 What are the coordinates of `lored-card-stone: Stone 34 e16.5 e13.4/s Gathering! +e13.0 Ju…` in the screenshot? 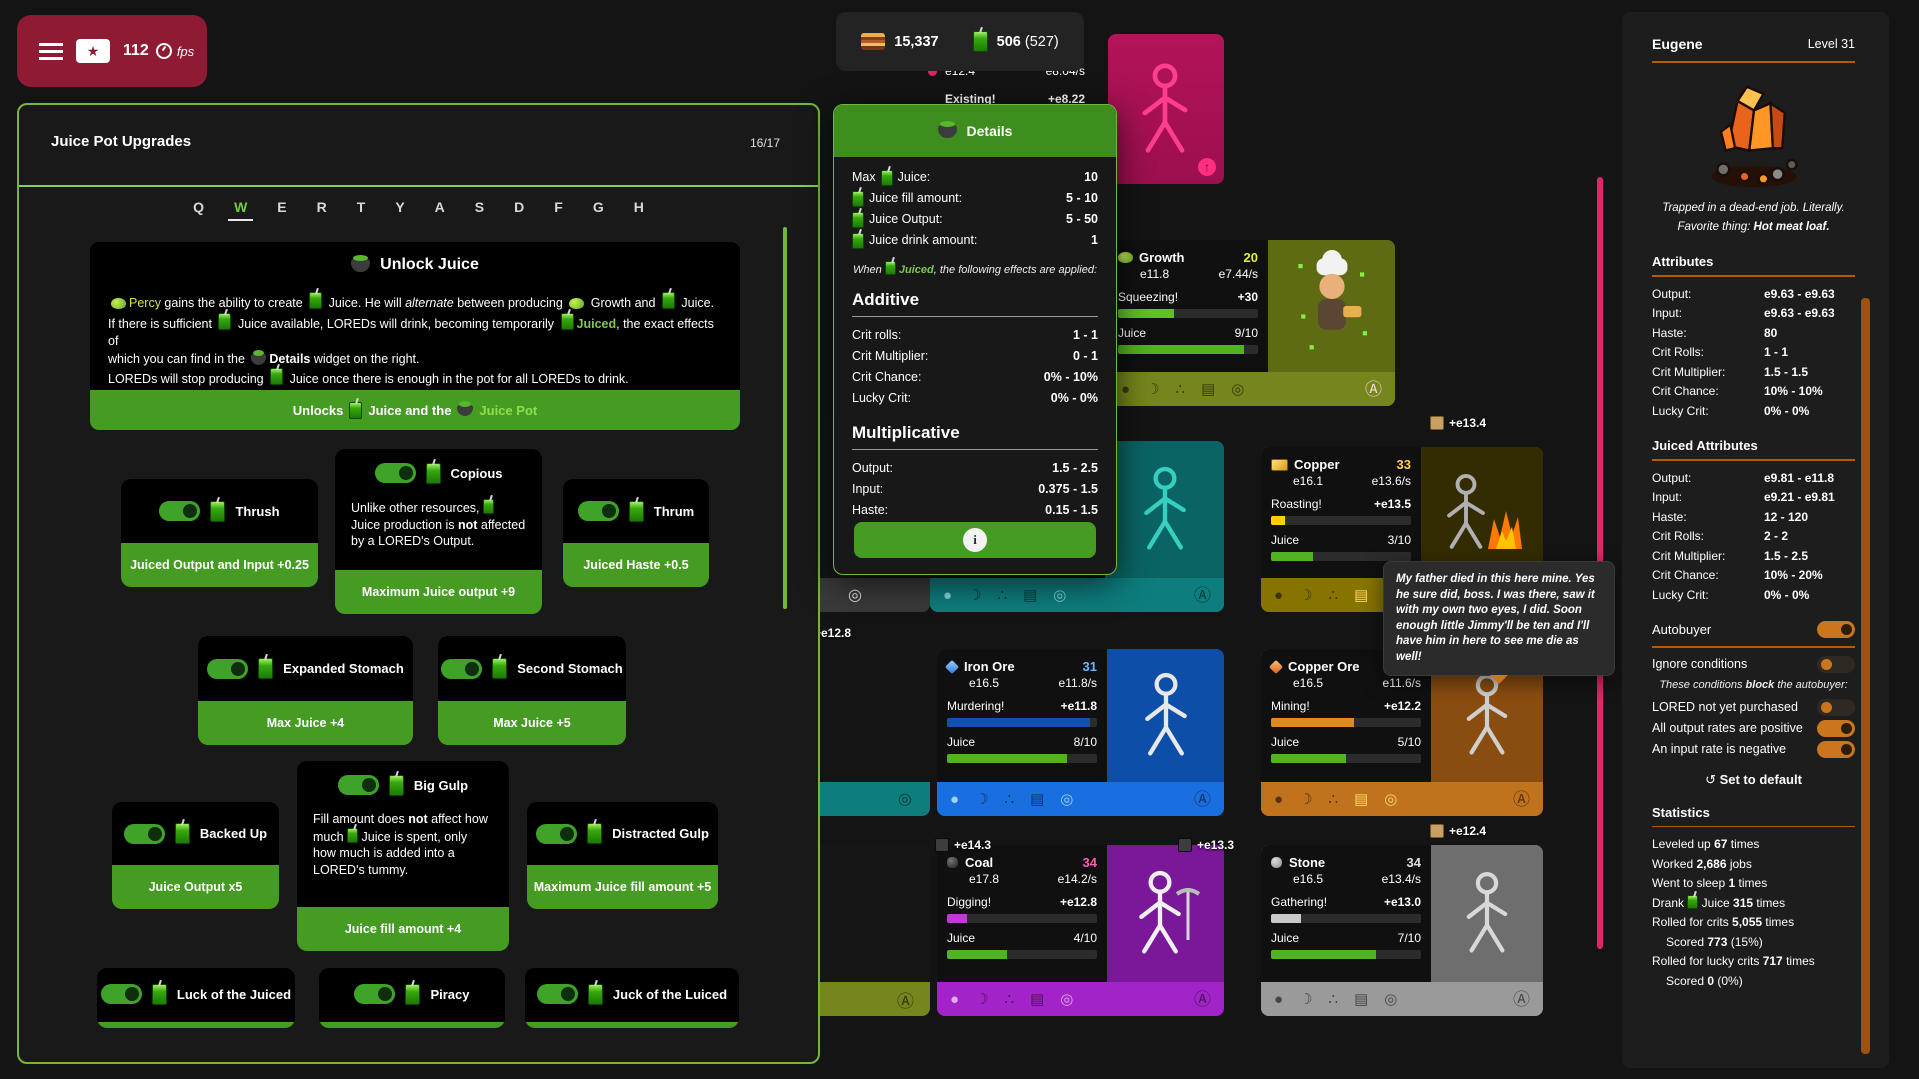 It's located at (1402, 930).